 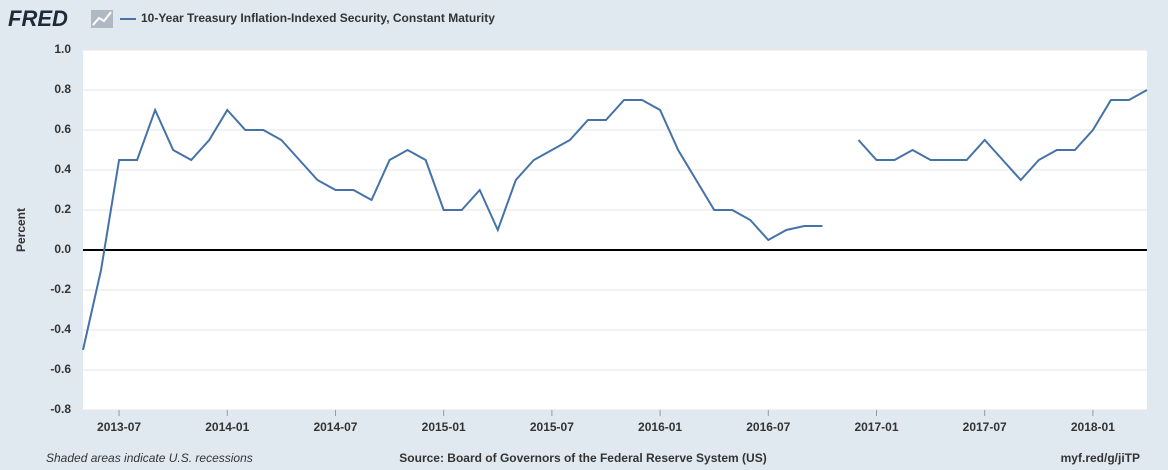 What do you see at coordinates (227, 427) in the screenshot?
I see `x-tick-label: 2014-01` at bounding box center [227, 427].